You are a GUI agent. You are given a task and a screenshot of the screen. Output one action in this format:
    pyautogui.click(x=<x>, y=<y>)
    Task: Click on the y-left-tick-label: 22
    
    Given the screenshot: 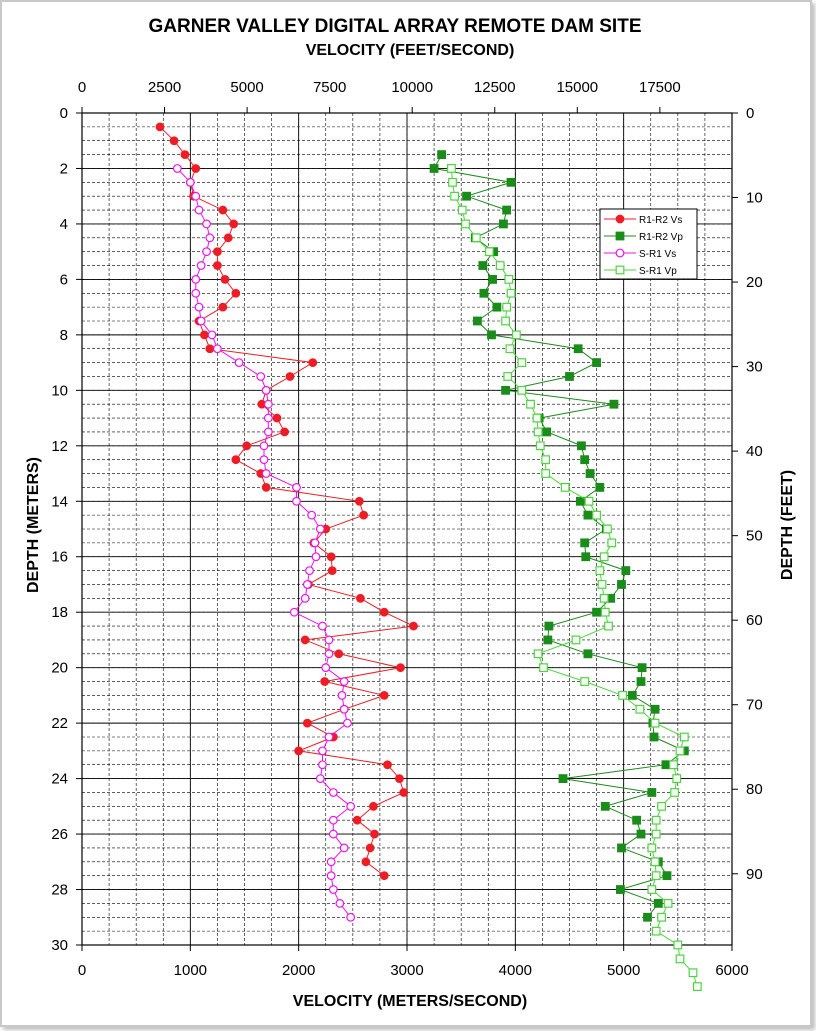 What is the action you would take?
    pyautogui.click(x=59, y=723)
    